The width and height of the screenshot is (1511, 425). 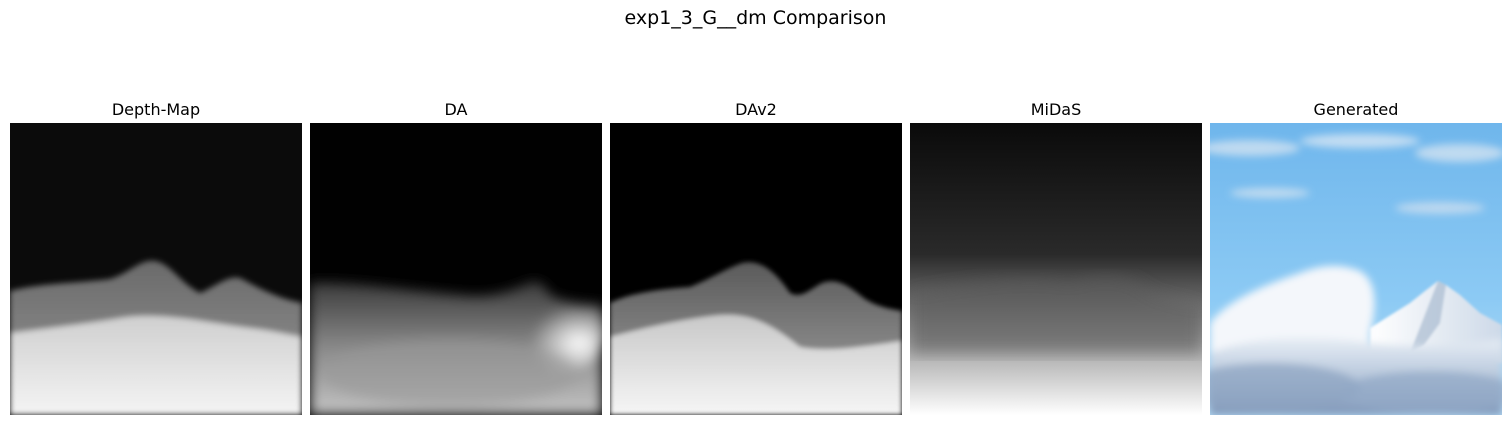 I want to click on figure-title: exp1_3_G__dm Comparison, so click(x=755, y=18).